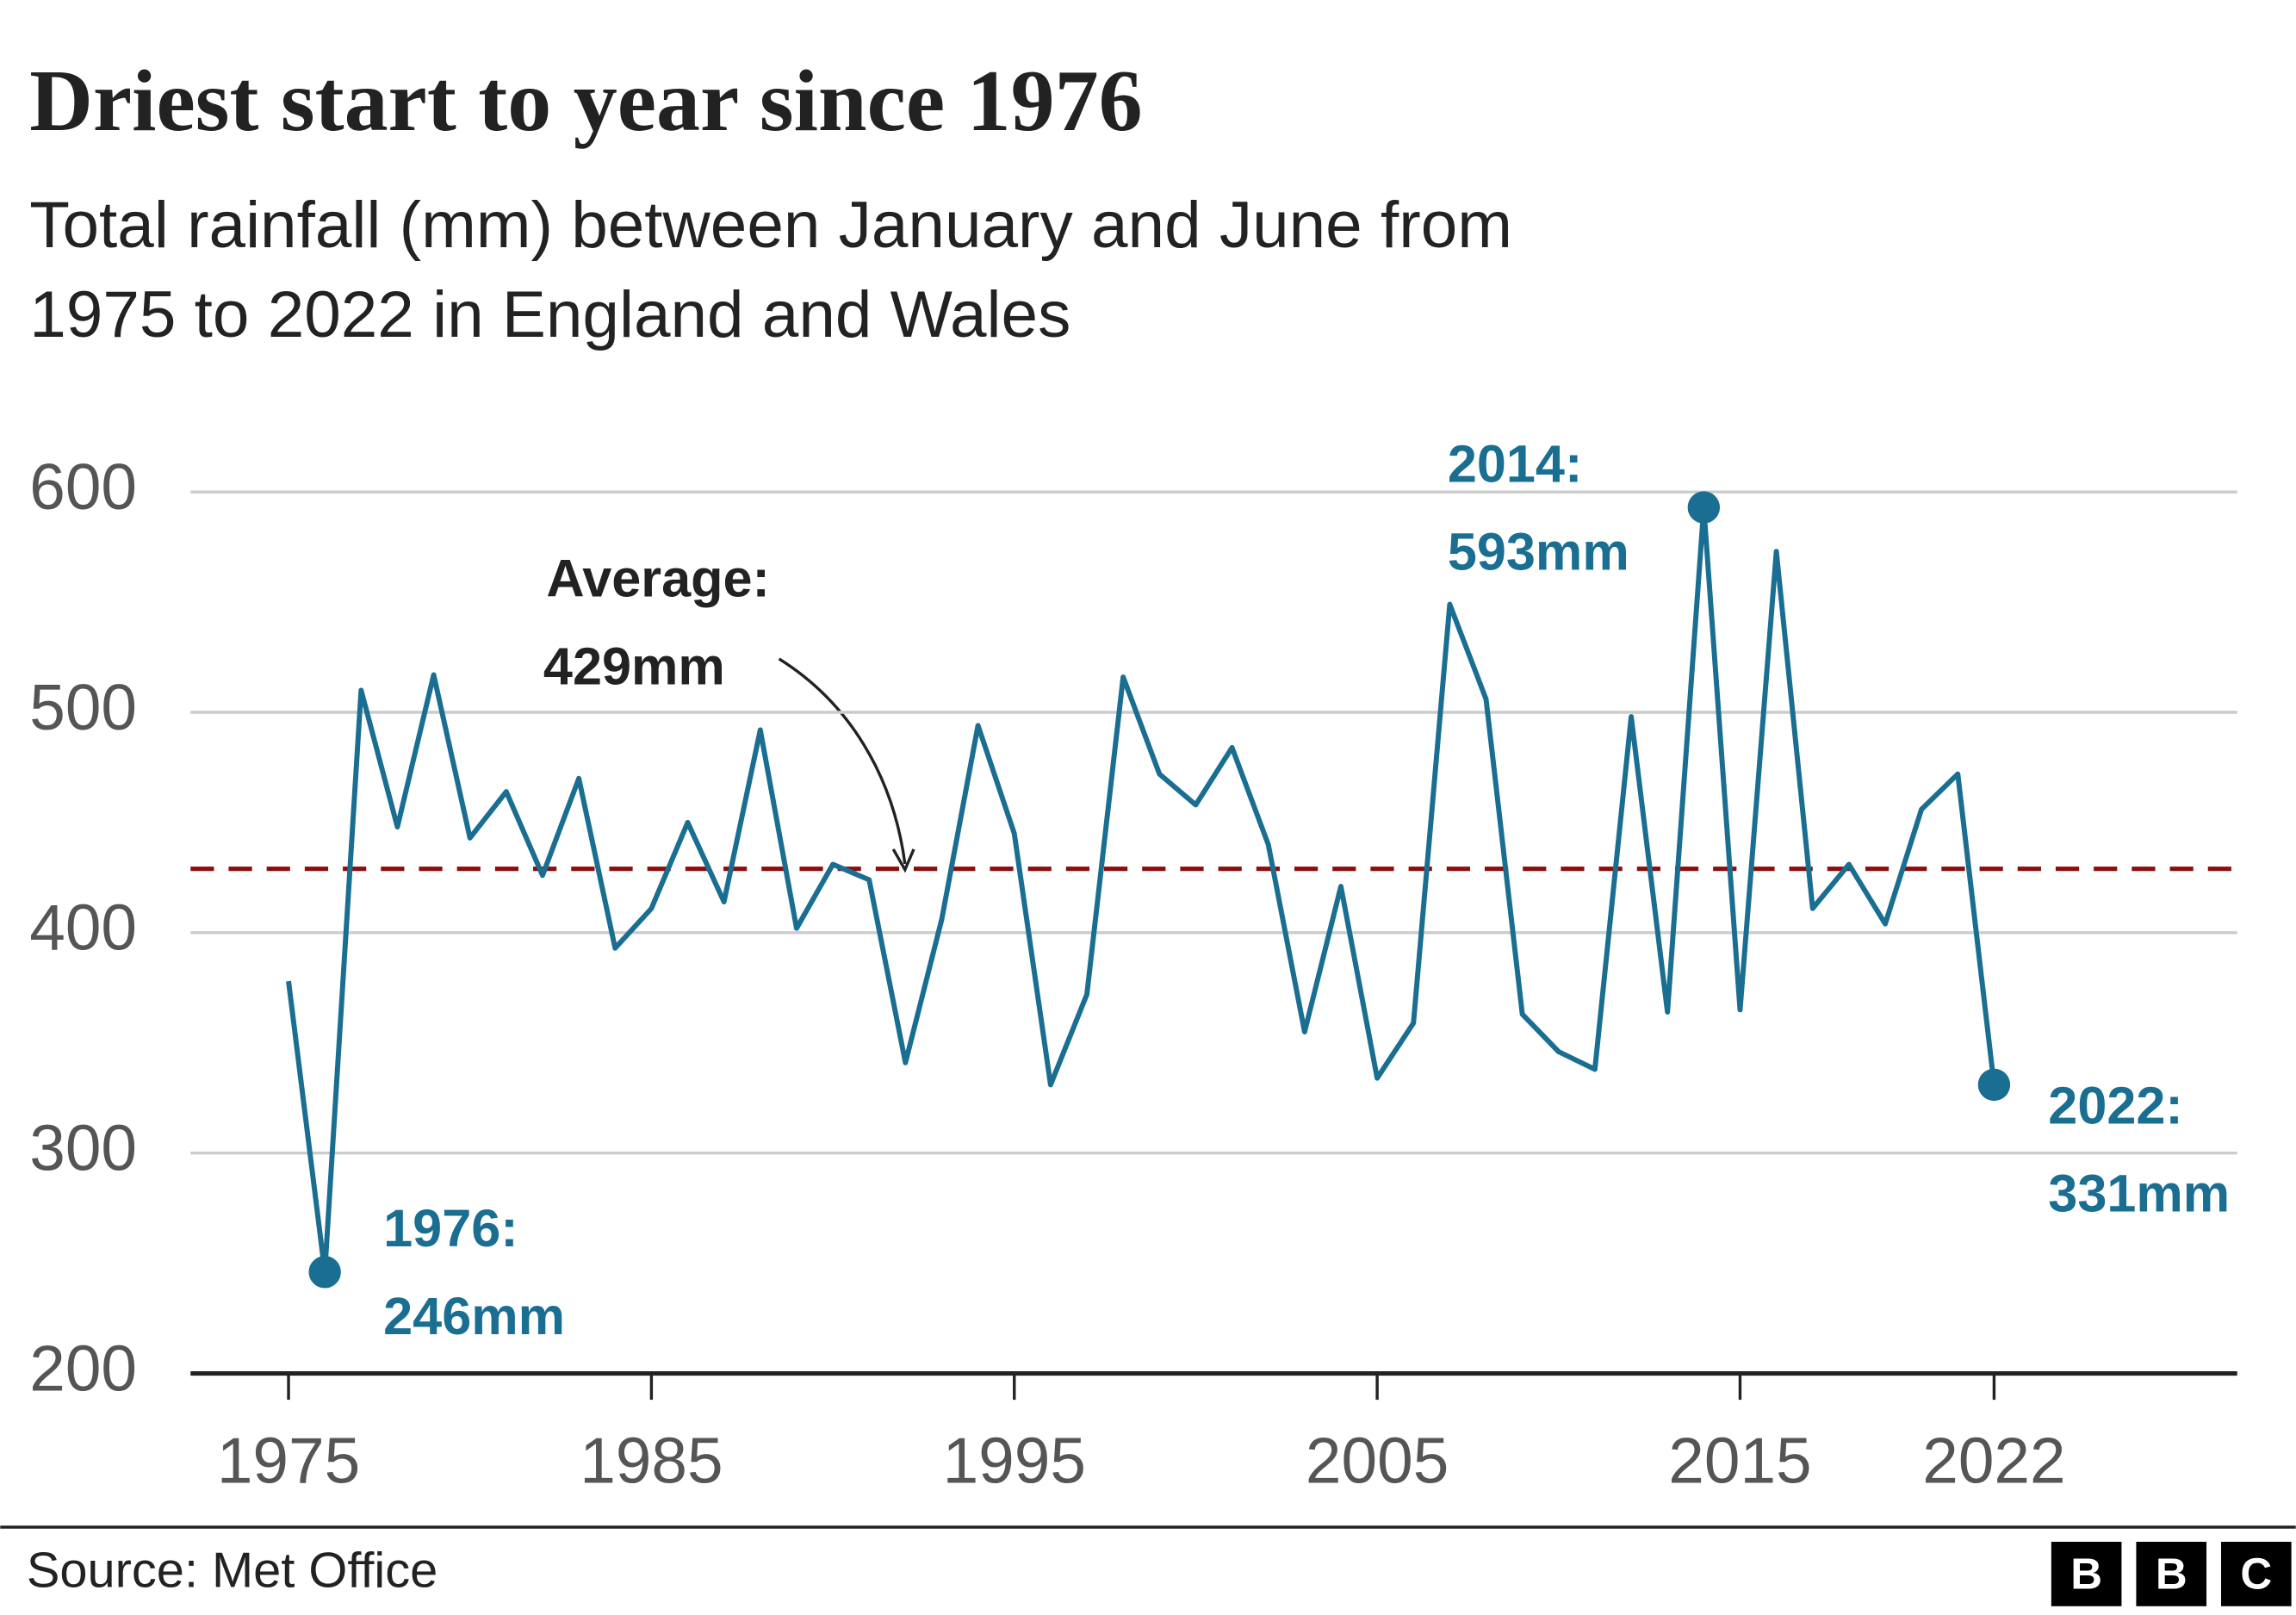 The height and width of the screenshot is (1615, 2296). I want to click on average-value-label: 429mm, so click(634, 666).